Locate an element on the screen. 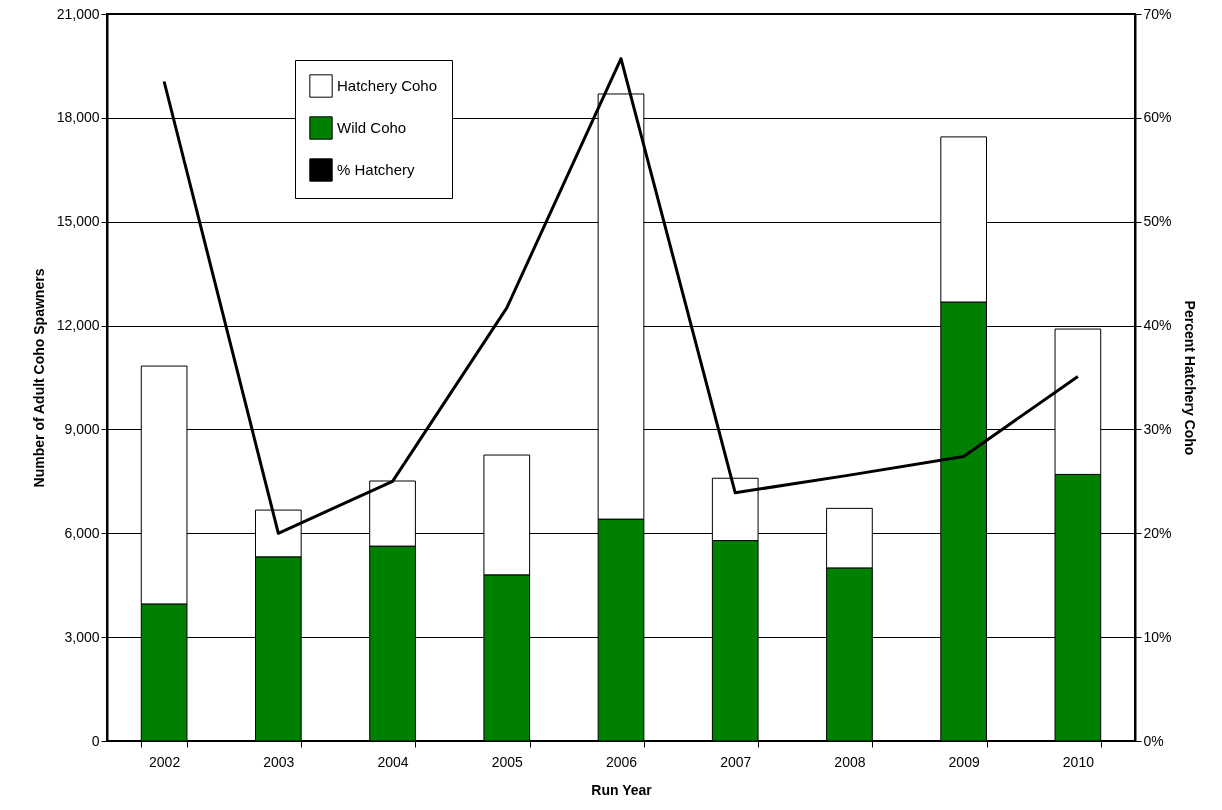  y2-tick-label: 40% is located at coordinates (1157, 325).